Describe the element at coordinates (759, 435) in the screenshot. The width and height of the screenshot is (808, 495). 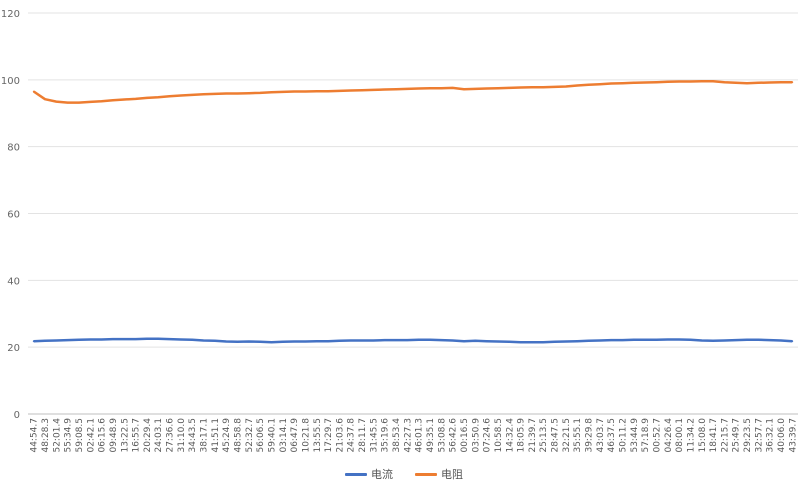
I see `x-tick-label-64: 32:57.7` at that location.